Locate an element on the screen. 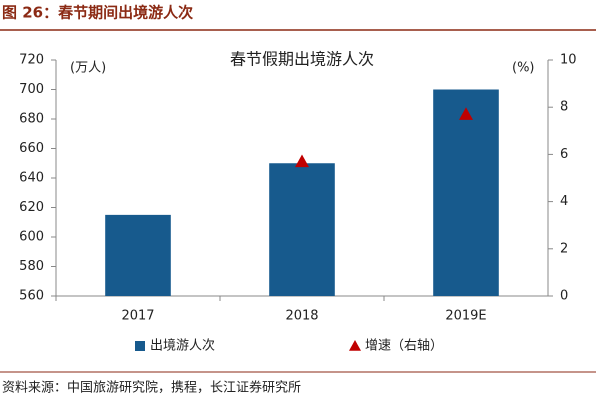  x-tick-label: 2017 is located at coordinates (137, 316).